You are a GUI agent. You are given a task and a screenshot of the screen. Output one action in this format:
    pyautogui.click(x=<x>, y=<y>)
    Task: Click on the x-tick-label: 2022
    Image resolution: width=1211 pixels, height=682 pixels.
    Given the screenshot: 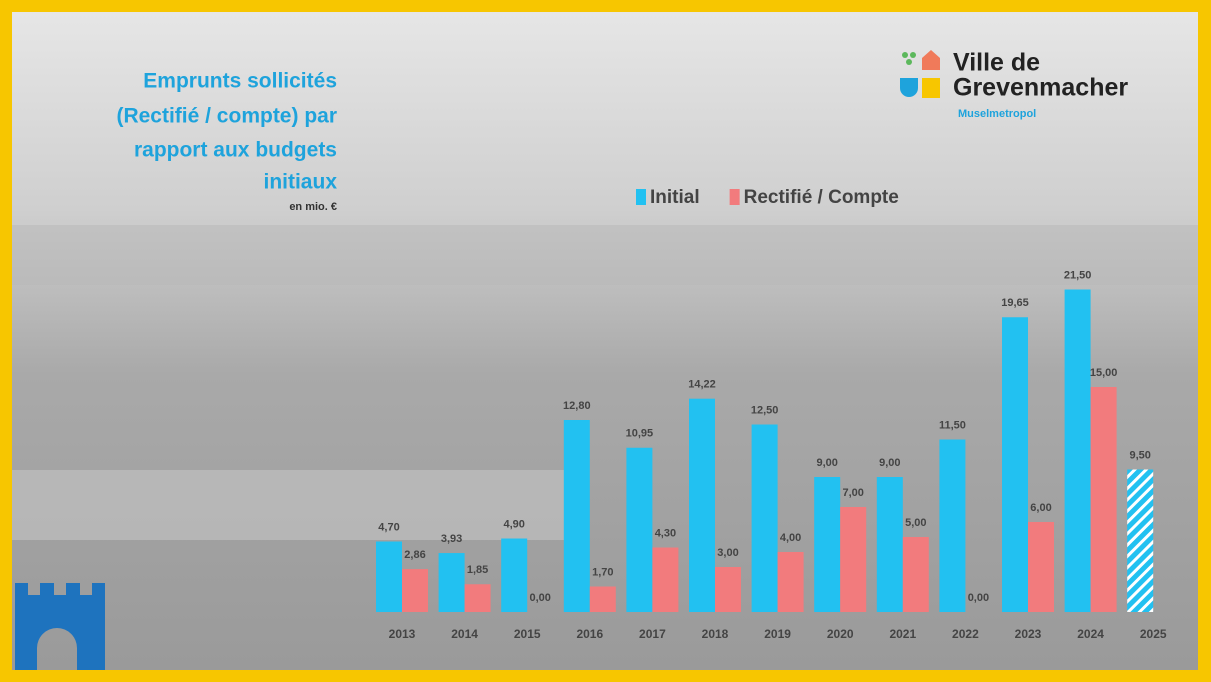 What is the action you would take?
    pyautogui.click(x=965, y=634)
    